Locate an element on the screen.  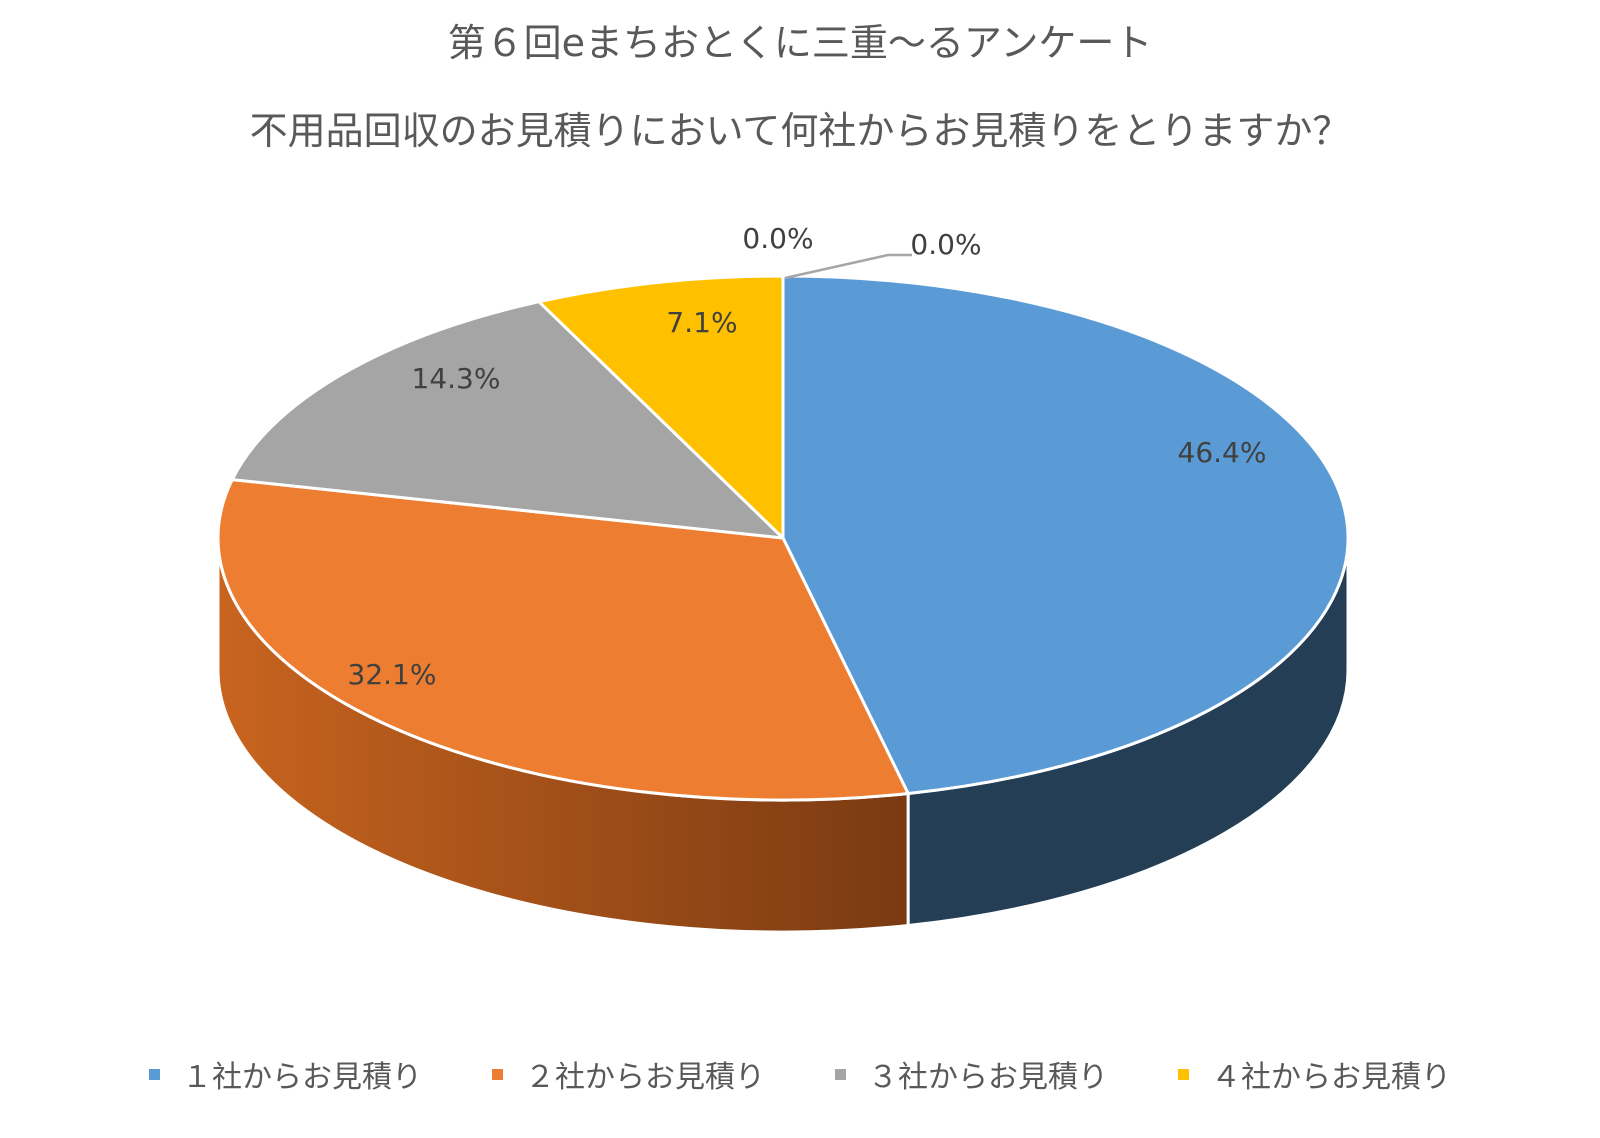
legend-item-2: ２社からお見積り is located at coordinates (628, 1074).